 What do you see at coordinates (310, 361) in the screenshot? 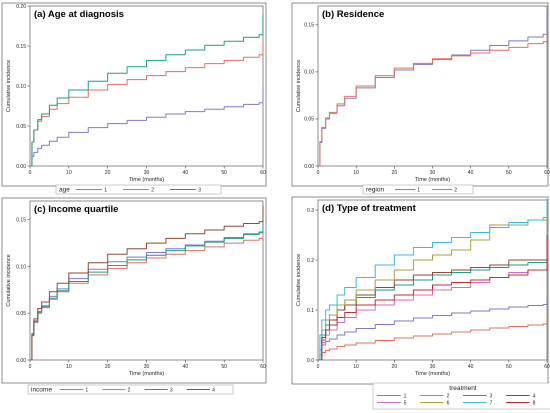
I see `y-tick-label: 0.0` at bounding box center [310, 361].